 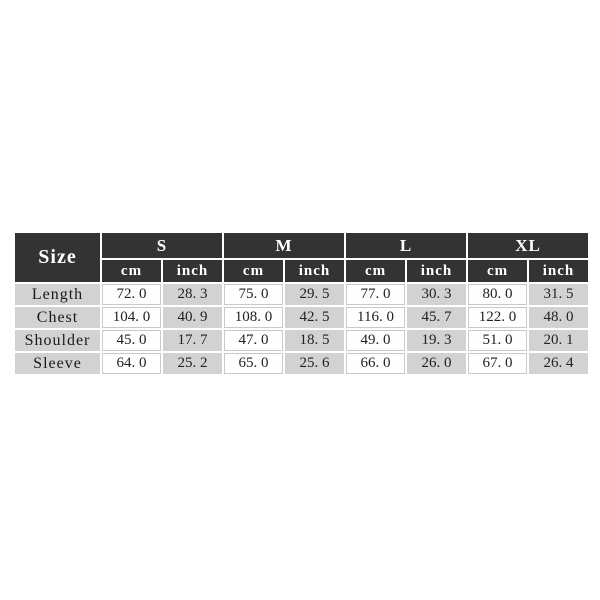 What do you see at coordinates (559, 317) in the screenshot?
I see `value-cell: 48. 0` at bounding box center [559, 317].